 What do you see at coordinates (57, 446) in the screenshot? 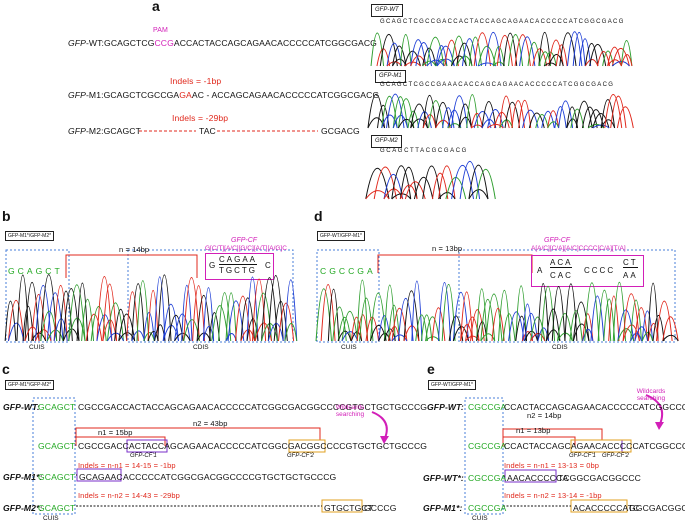
I see `c-r2-cuis: GCAGCT` at bounding box center [57, 446].